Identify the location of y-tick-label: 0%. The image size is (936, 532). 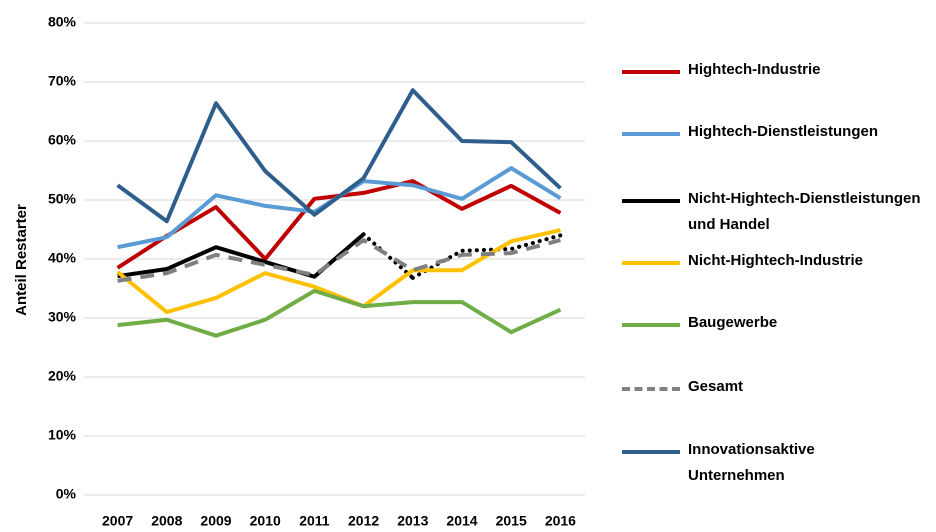
(66, 494).